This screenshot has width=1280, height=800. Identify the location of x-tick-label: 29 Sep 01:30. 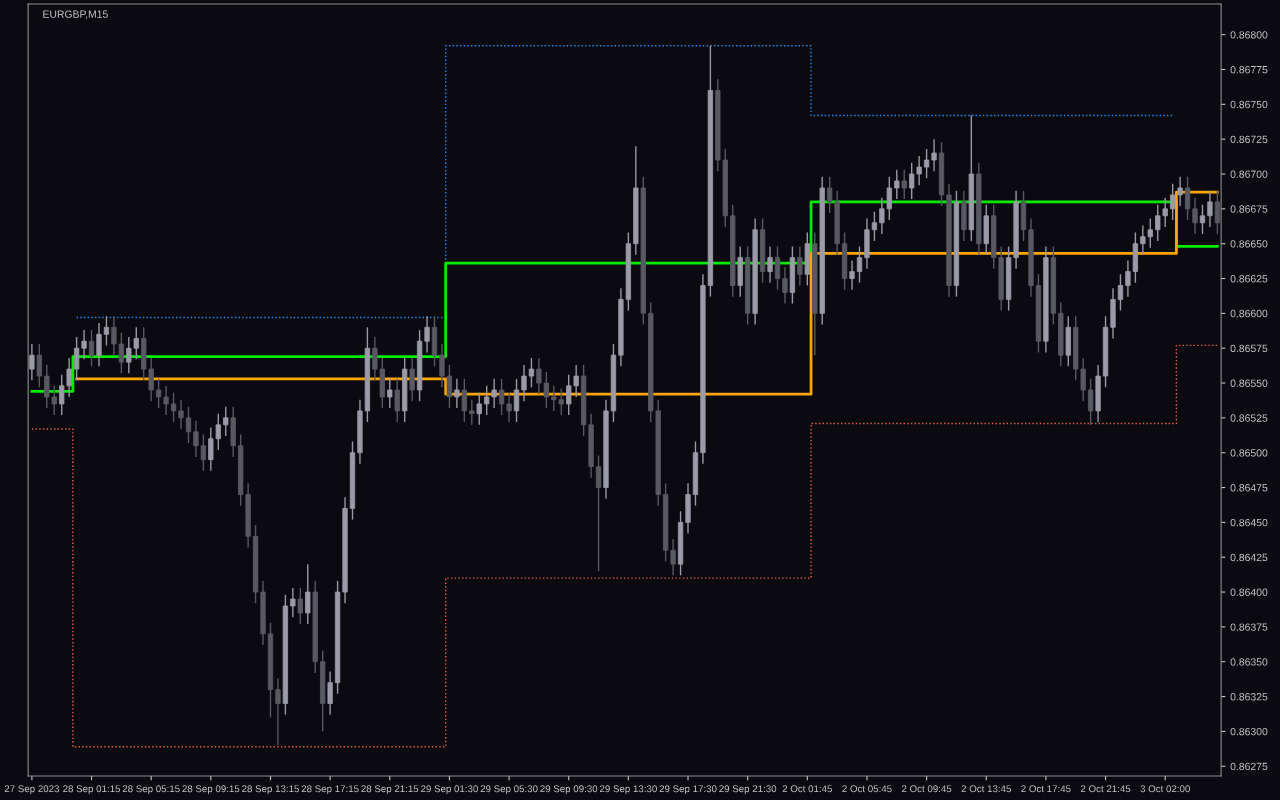
(449, 790).